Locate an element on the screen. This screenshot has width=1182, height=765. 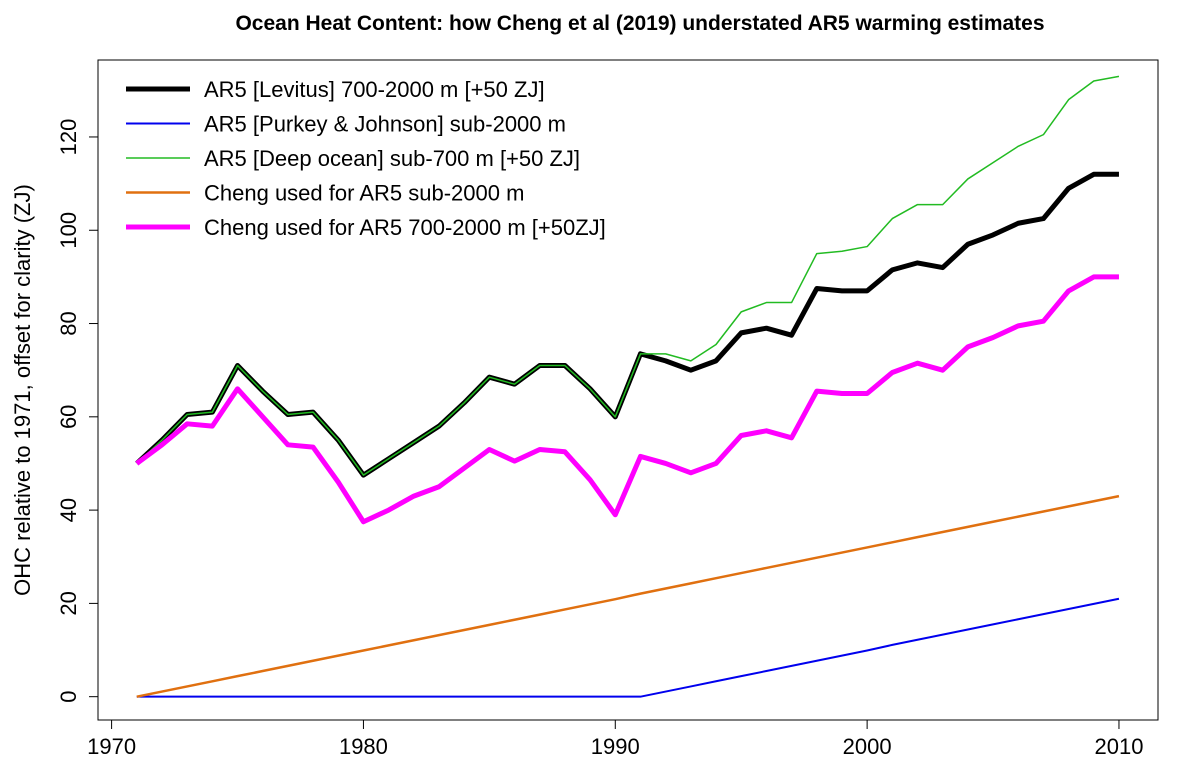
y-tick-label: 40 is located at coordinates (68, 510).